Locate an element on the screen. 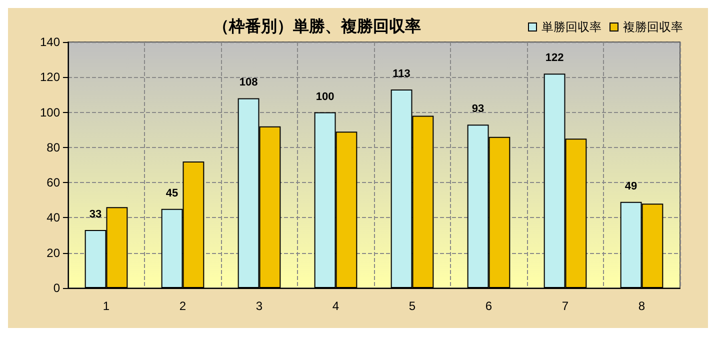  y-tick-label: 0 is located at coordinates (56, 288).